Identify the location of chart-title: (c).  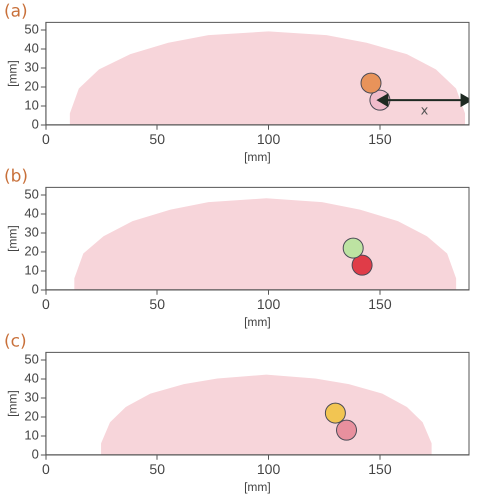
(15, 342).